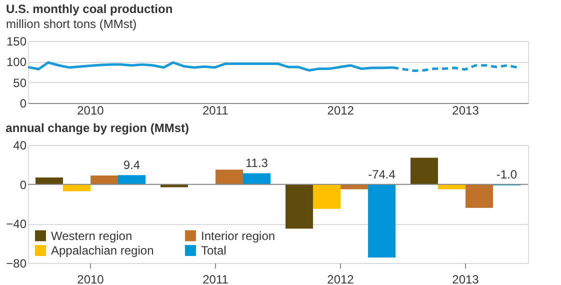  I want to click on y-tick-label: 50, so click(20, 83).